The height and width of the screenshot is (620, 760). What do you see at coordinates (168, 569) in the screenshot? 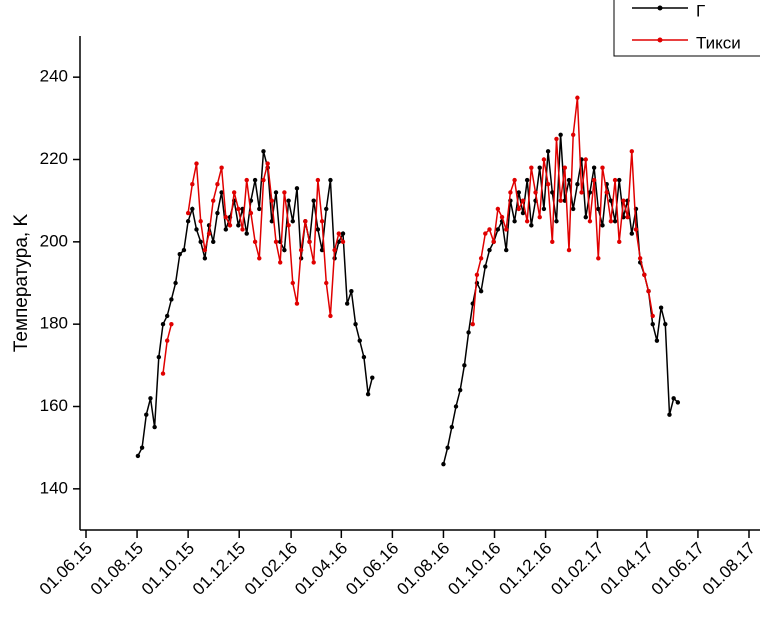
I see `x-tick-label: 01.10.15` at bounding box center [168, 569].